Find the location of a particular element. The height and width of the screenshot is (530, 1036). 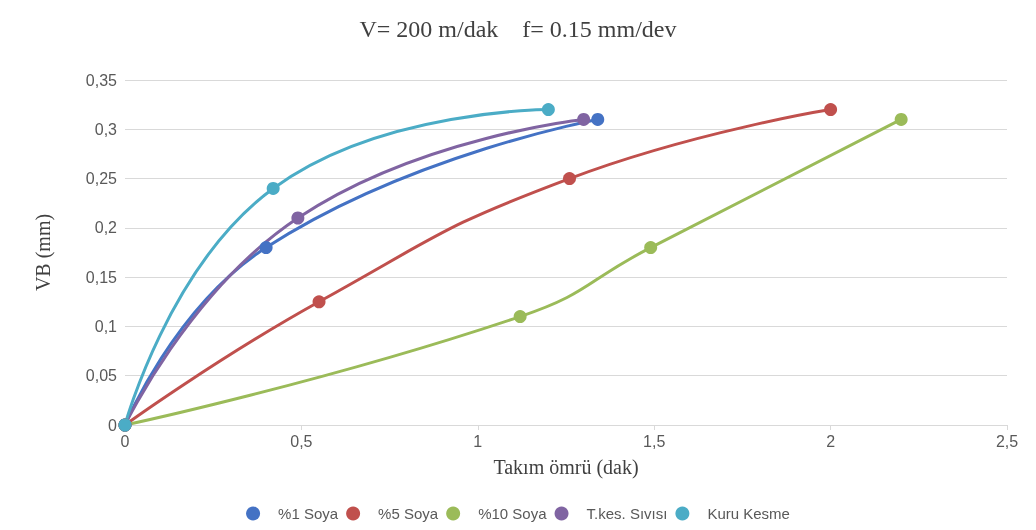

y-tick-label: 0,2 is located at coordinates (106, 228).